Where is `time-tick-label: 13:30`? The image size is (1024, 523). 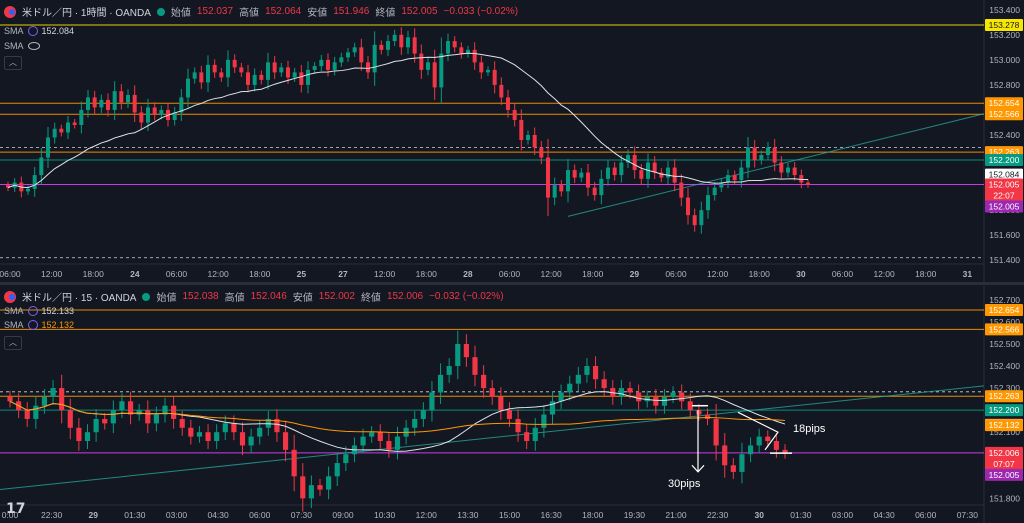
time-tick-label: 13:30 is located at coordinates (468, 515).